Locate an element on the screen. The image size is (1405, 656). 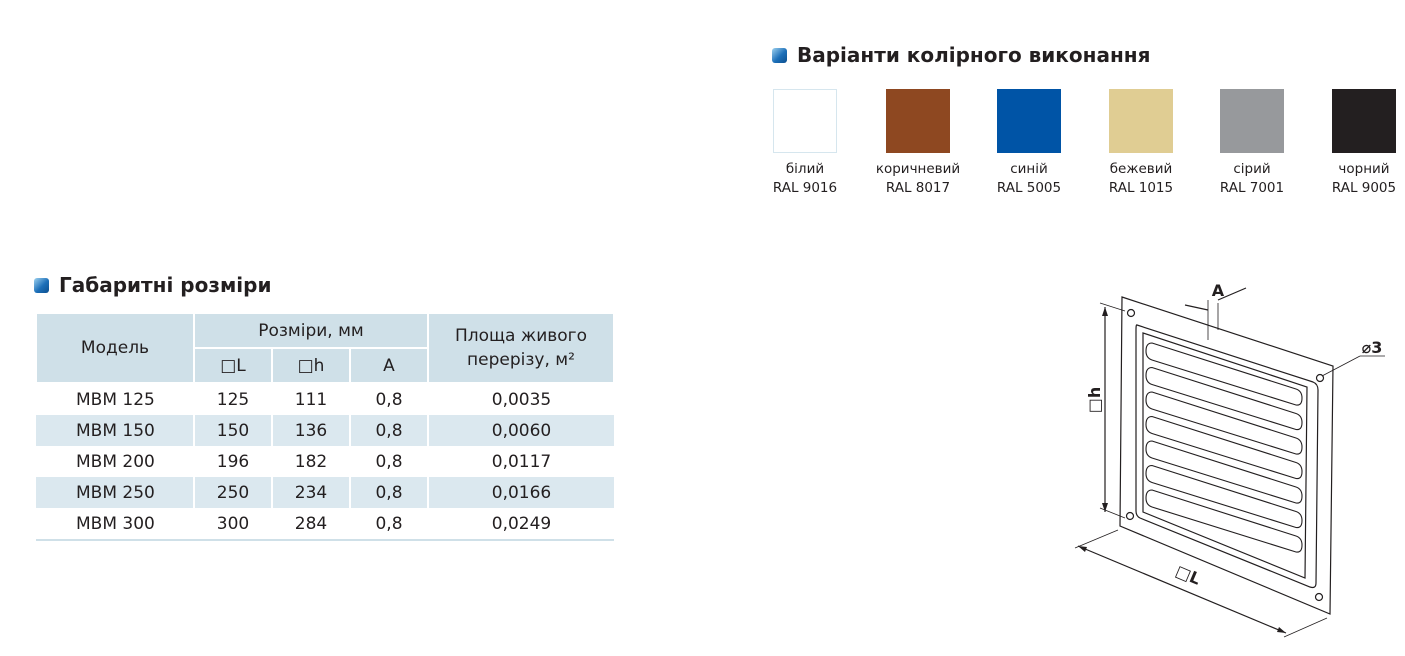
color-code: RAL 5005 is located at coordinates (1029, 188).